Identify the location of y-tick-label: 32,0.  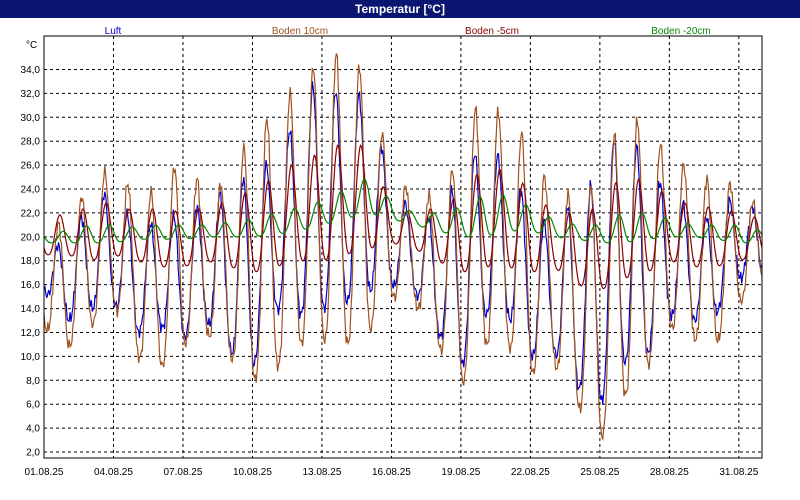
(31, 94).